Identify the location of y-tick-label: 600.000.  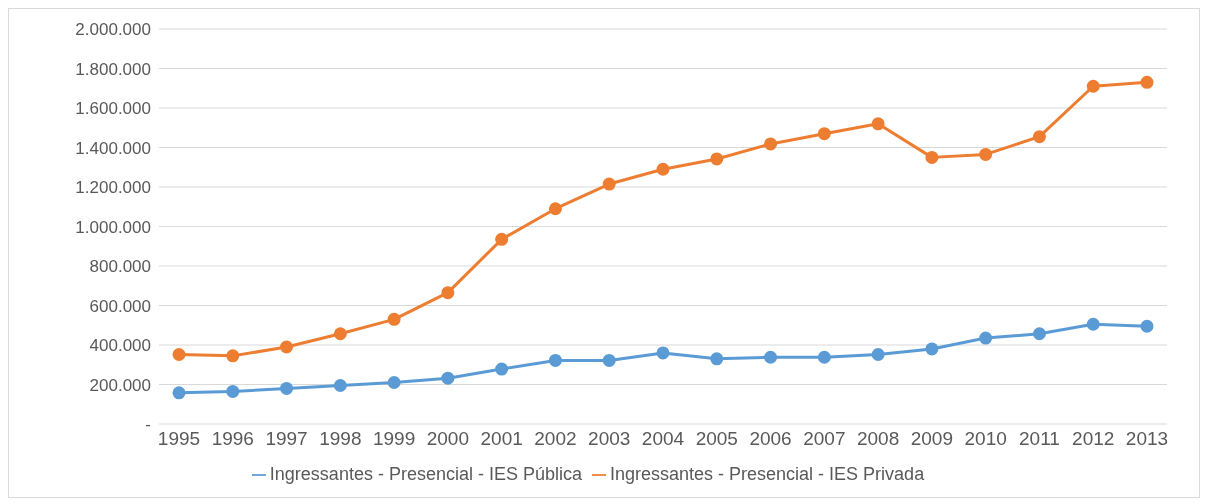
(120, 306).